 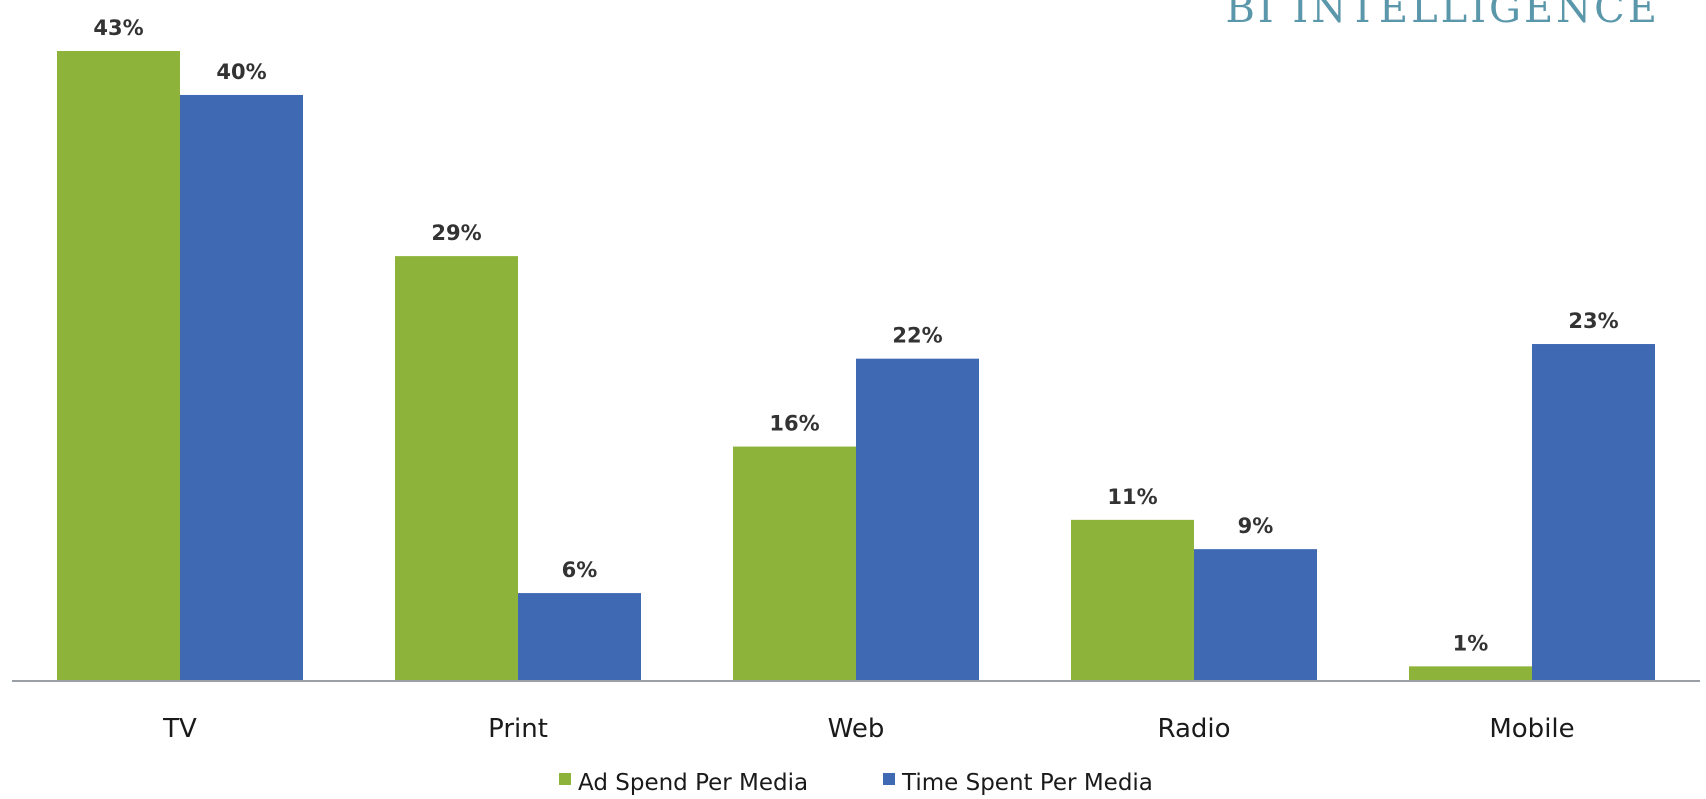 What do you see at coordinates (118, 28) in the screenshot?
I see `data-label: 43%` at bounding box center [118, 28].